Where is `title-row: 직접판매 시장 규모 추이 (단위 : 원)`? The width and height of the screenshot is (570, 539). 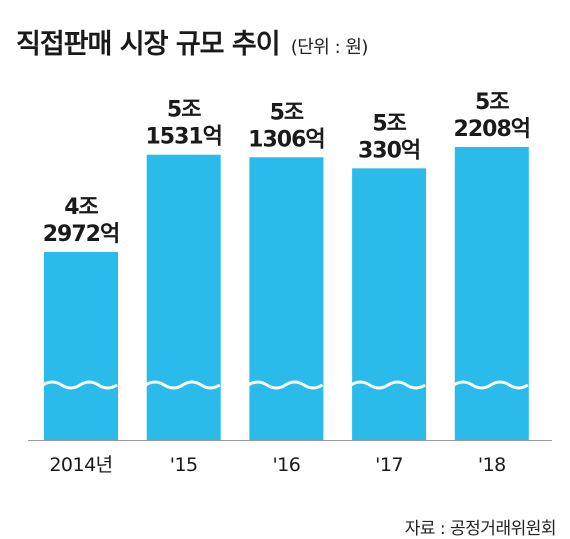 title-row: 직접판매 시장 규모 추이 (단위 : 원) is located at coordinates (192, 41).